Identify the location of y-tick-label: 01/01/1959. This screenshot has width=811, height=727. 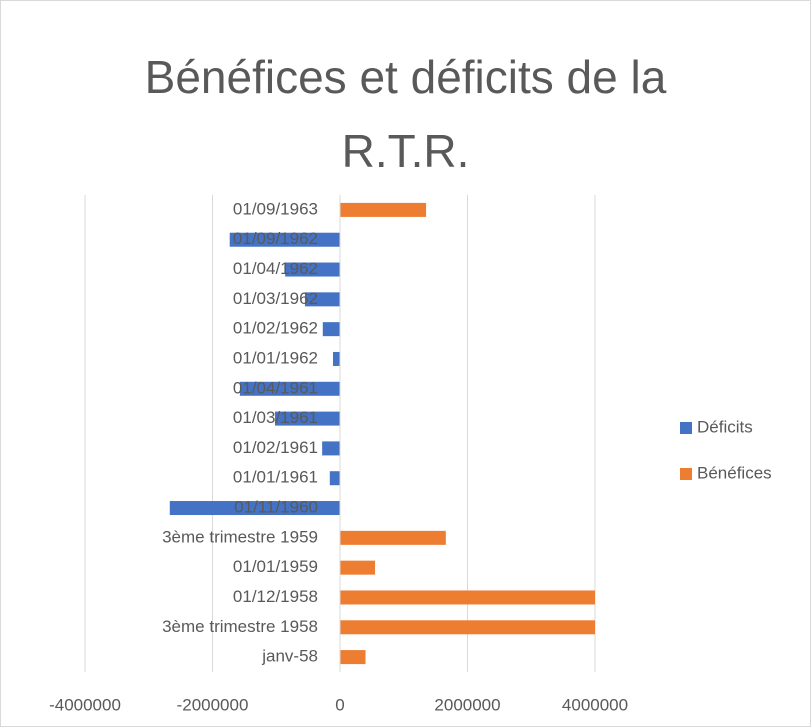
(275, 566).